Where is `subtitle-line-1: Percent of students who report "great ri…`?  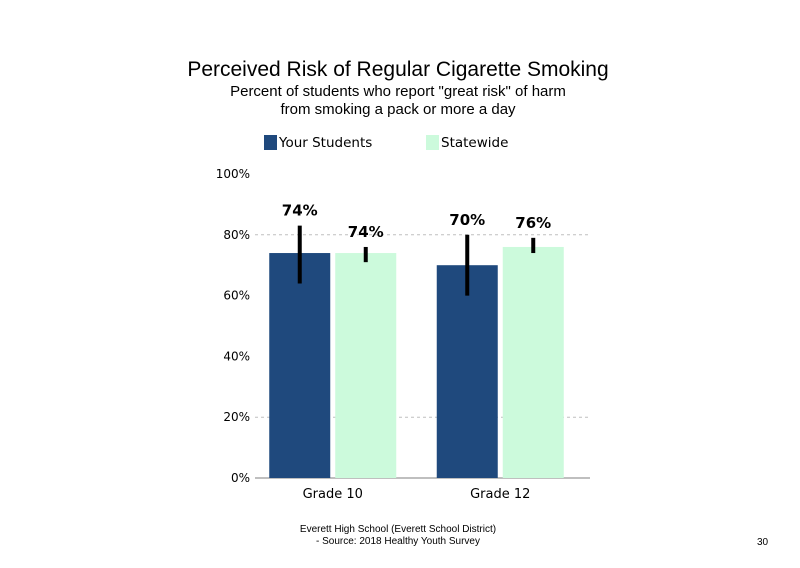
subtitle-line-1: Percent of students who report "great ri… is located at coordinates (398, 91).